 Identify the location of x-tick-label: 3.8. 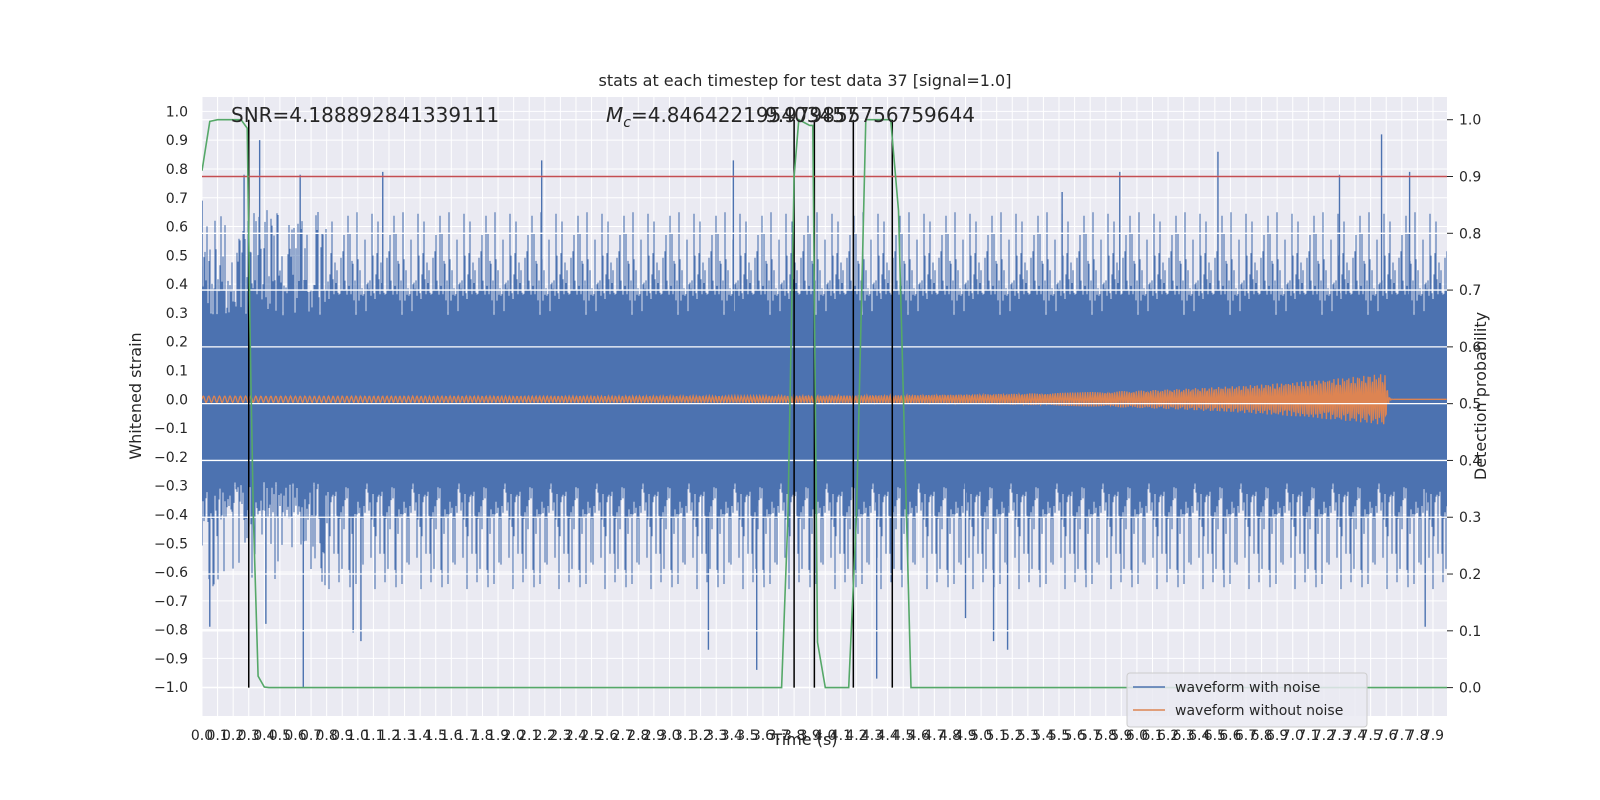
(794, 736).